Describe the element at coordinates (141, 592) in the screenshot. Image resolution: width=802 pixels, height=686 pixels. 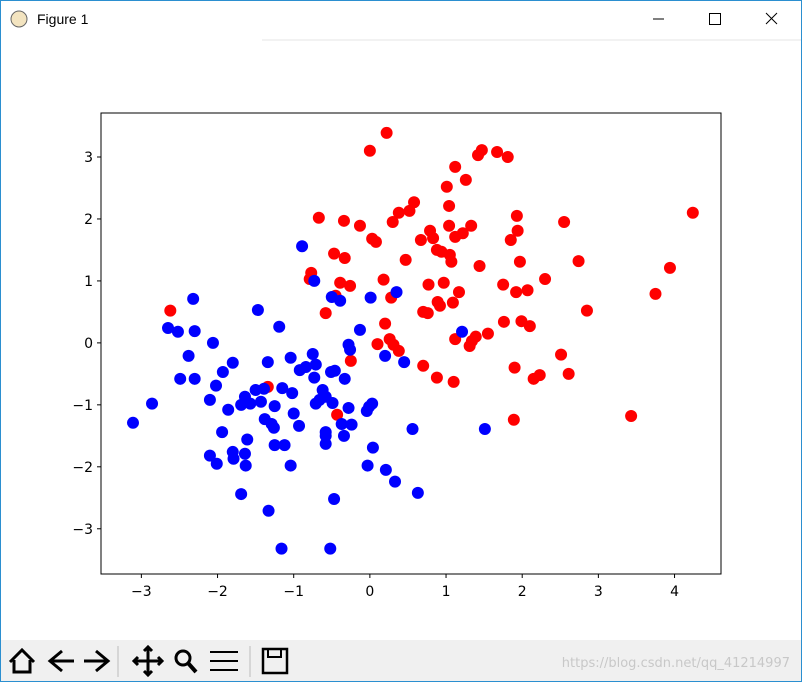
I see `x-tick-label: −3` at that location.